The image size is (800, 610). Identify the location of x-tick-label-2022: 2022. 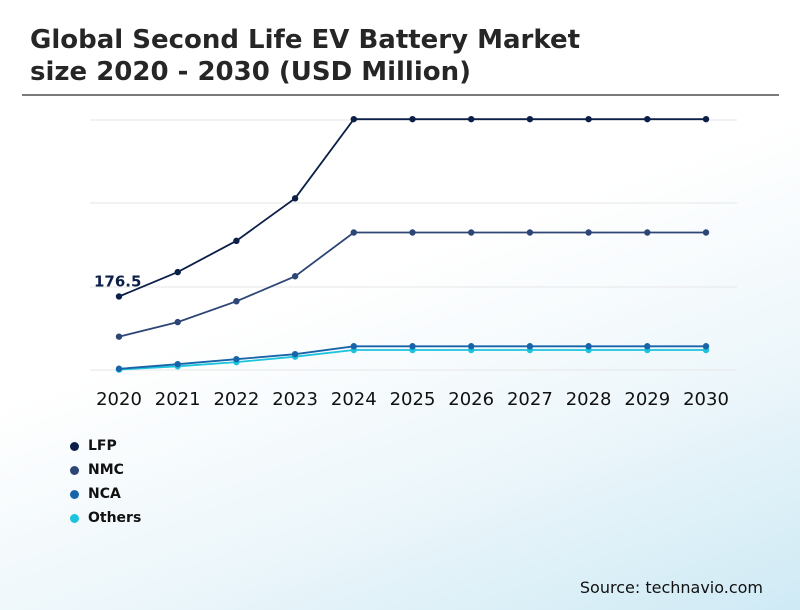
(236, 399).